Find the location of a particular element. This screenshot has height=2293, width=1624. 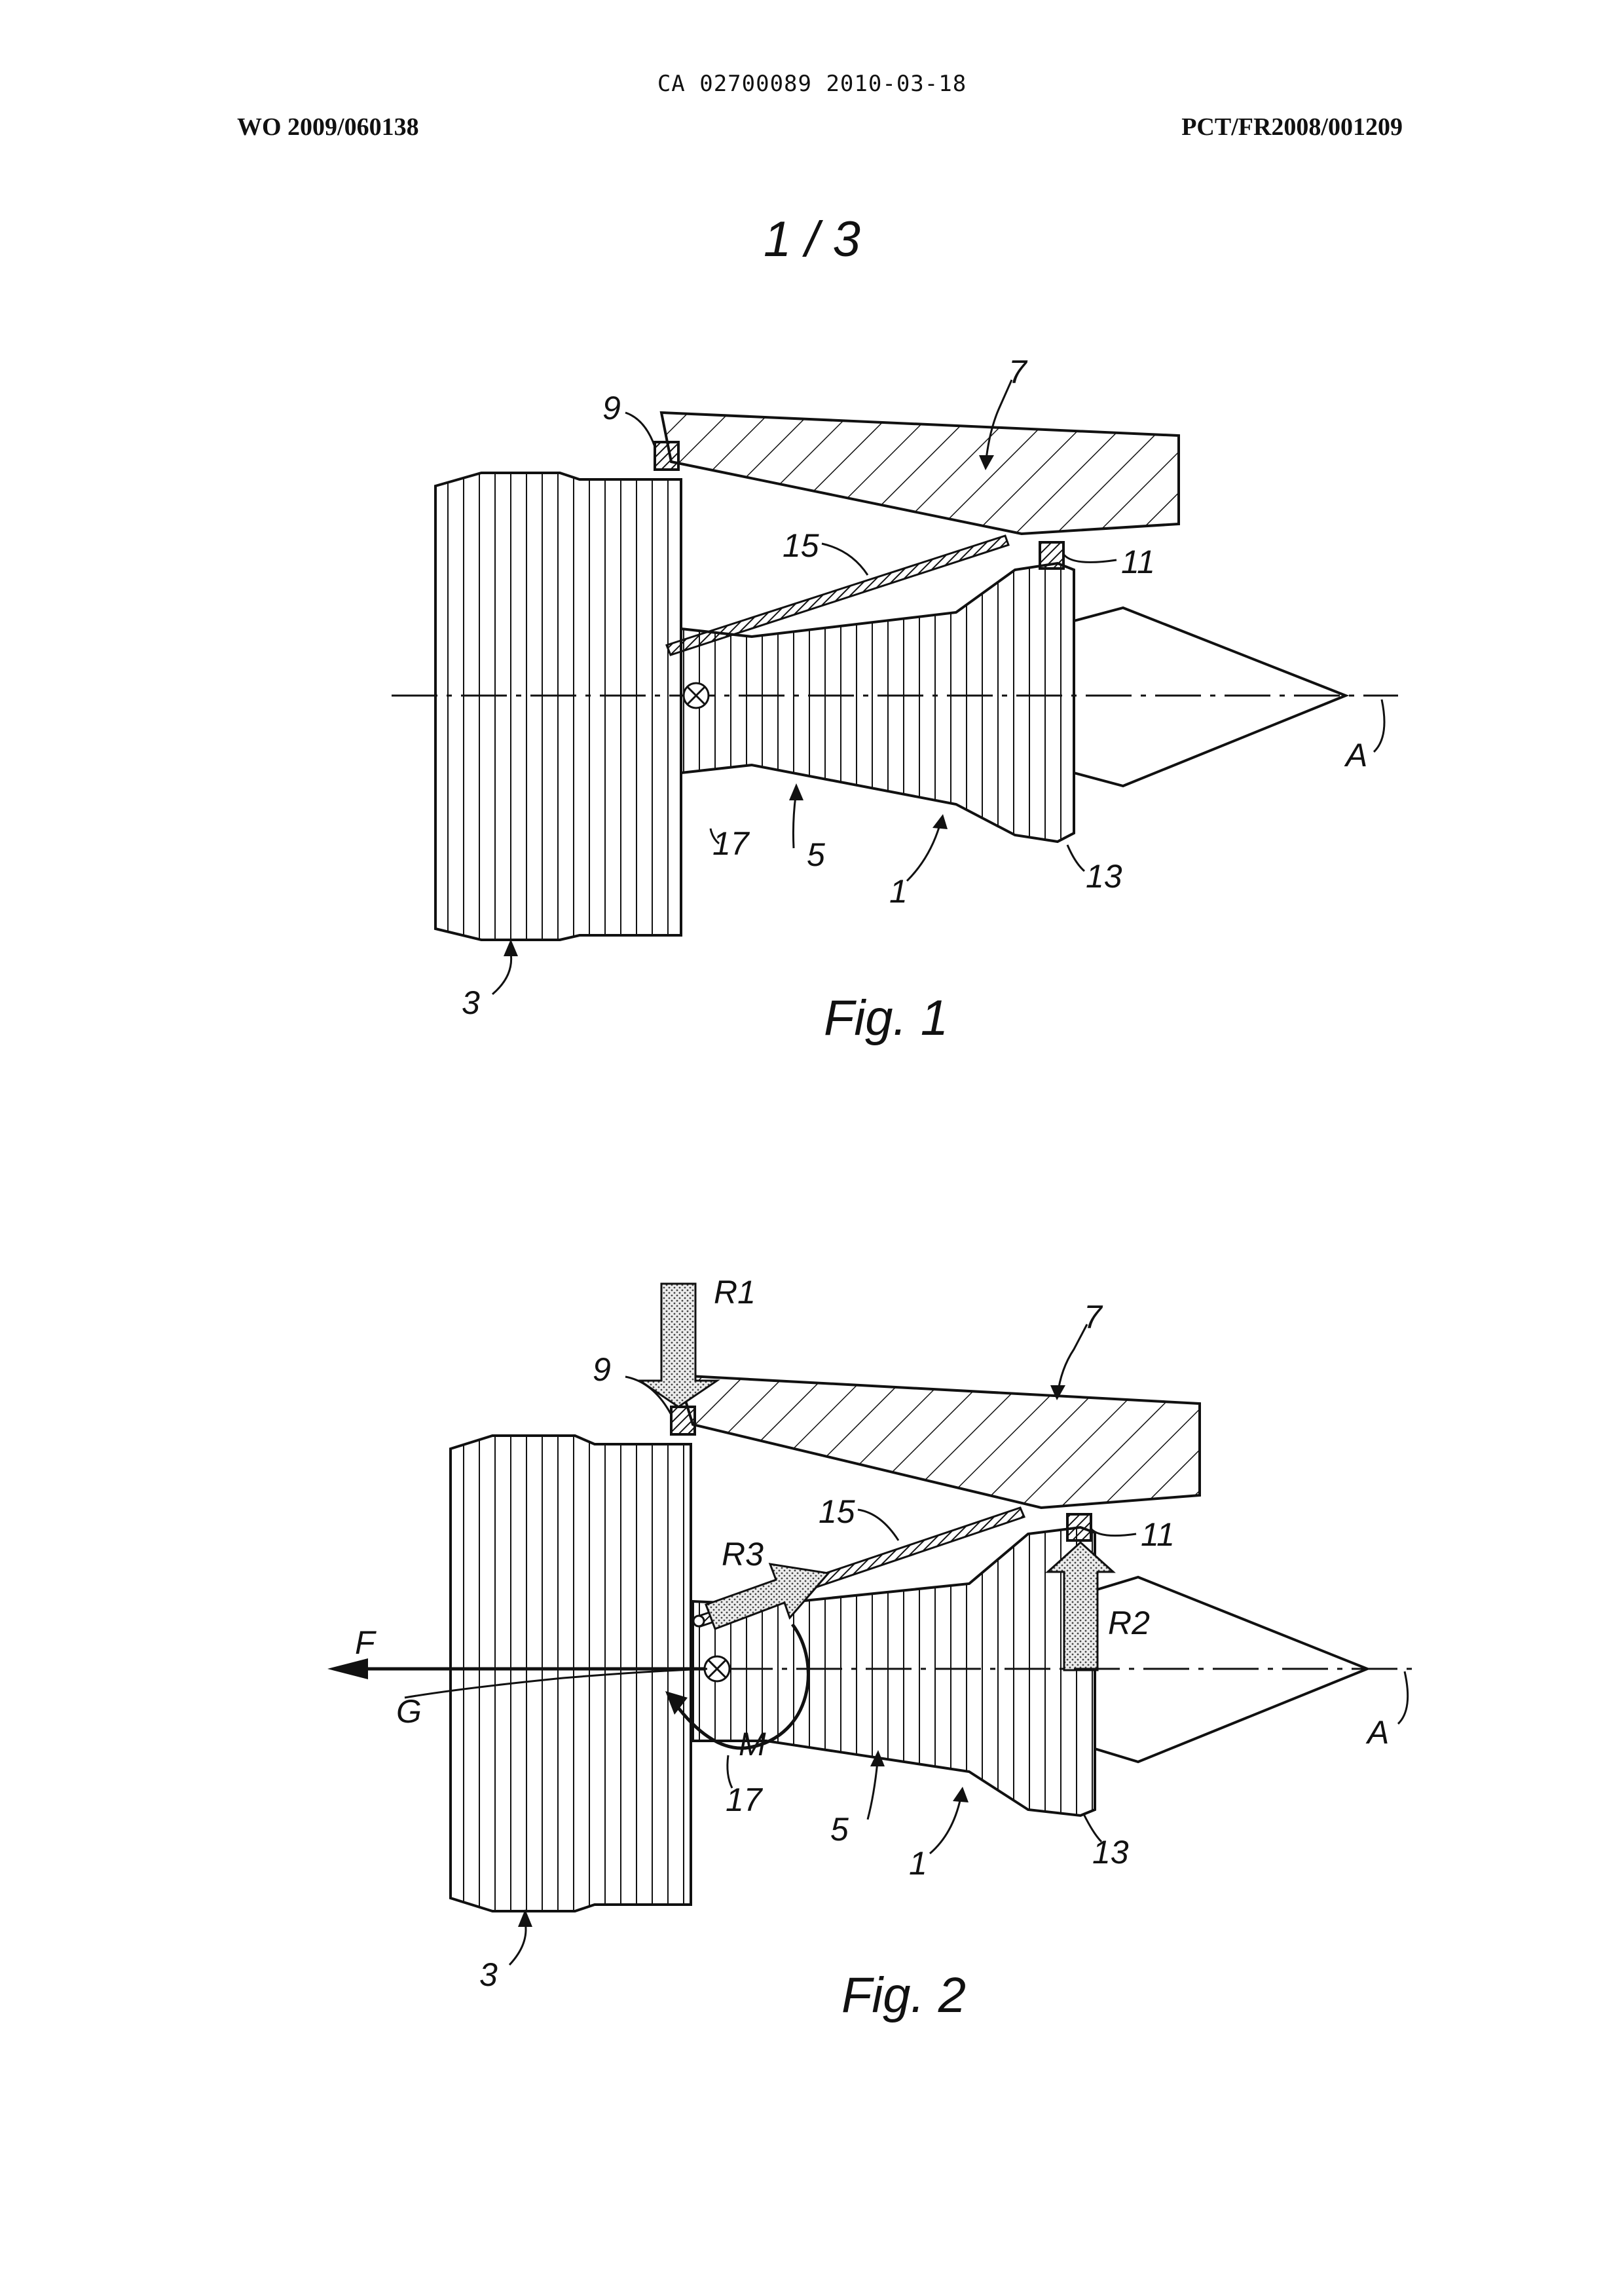

engine-core is located at coordinates (877, 702).